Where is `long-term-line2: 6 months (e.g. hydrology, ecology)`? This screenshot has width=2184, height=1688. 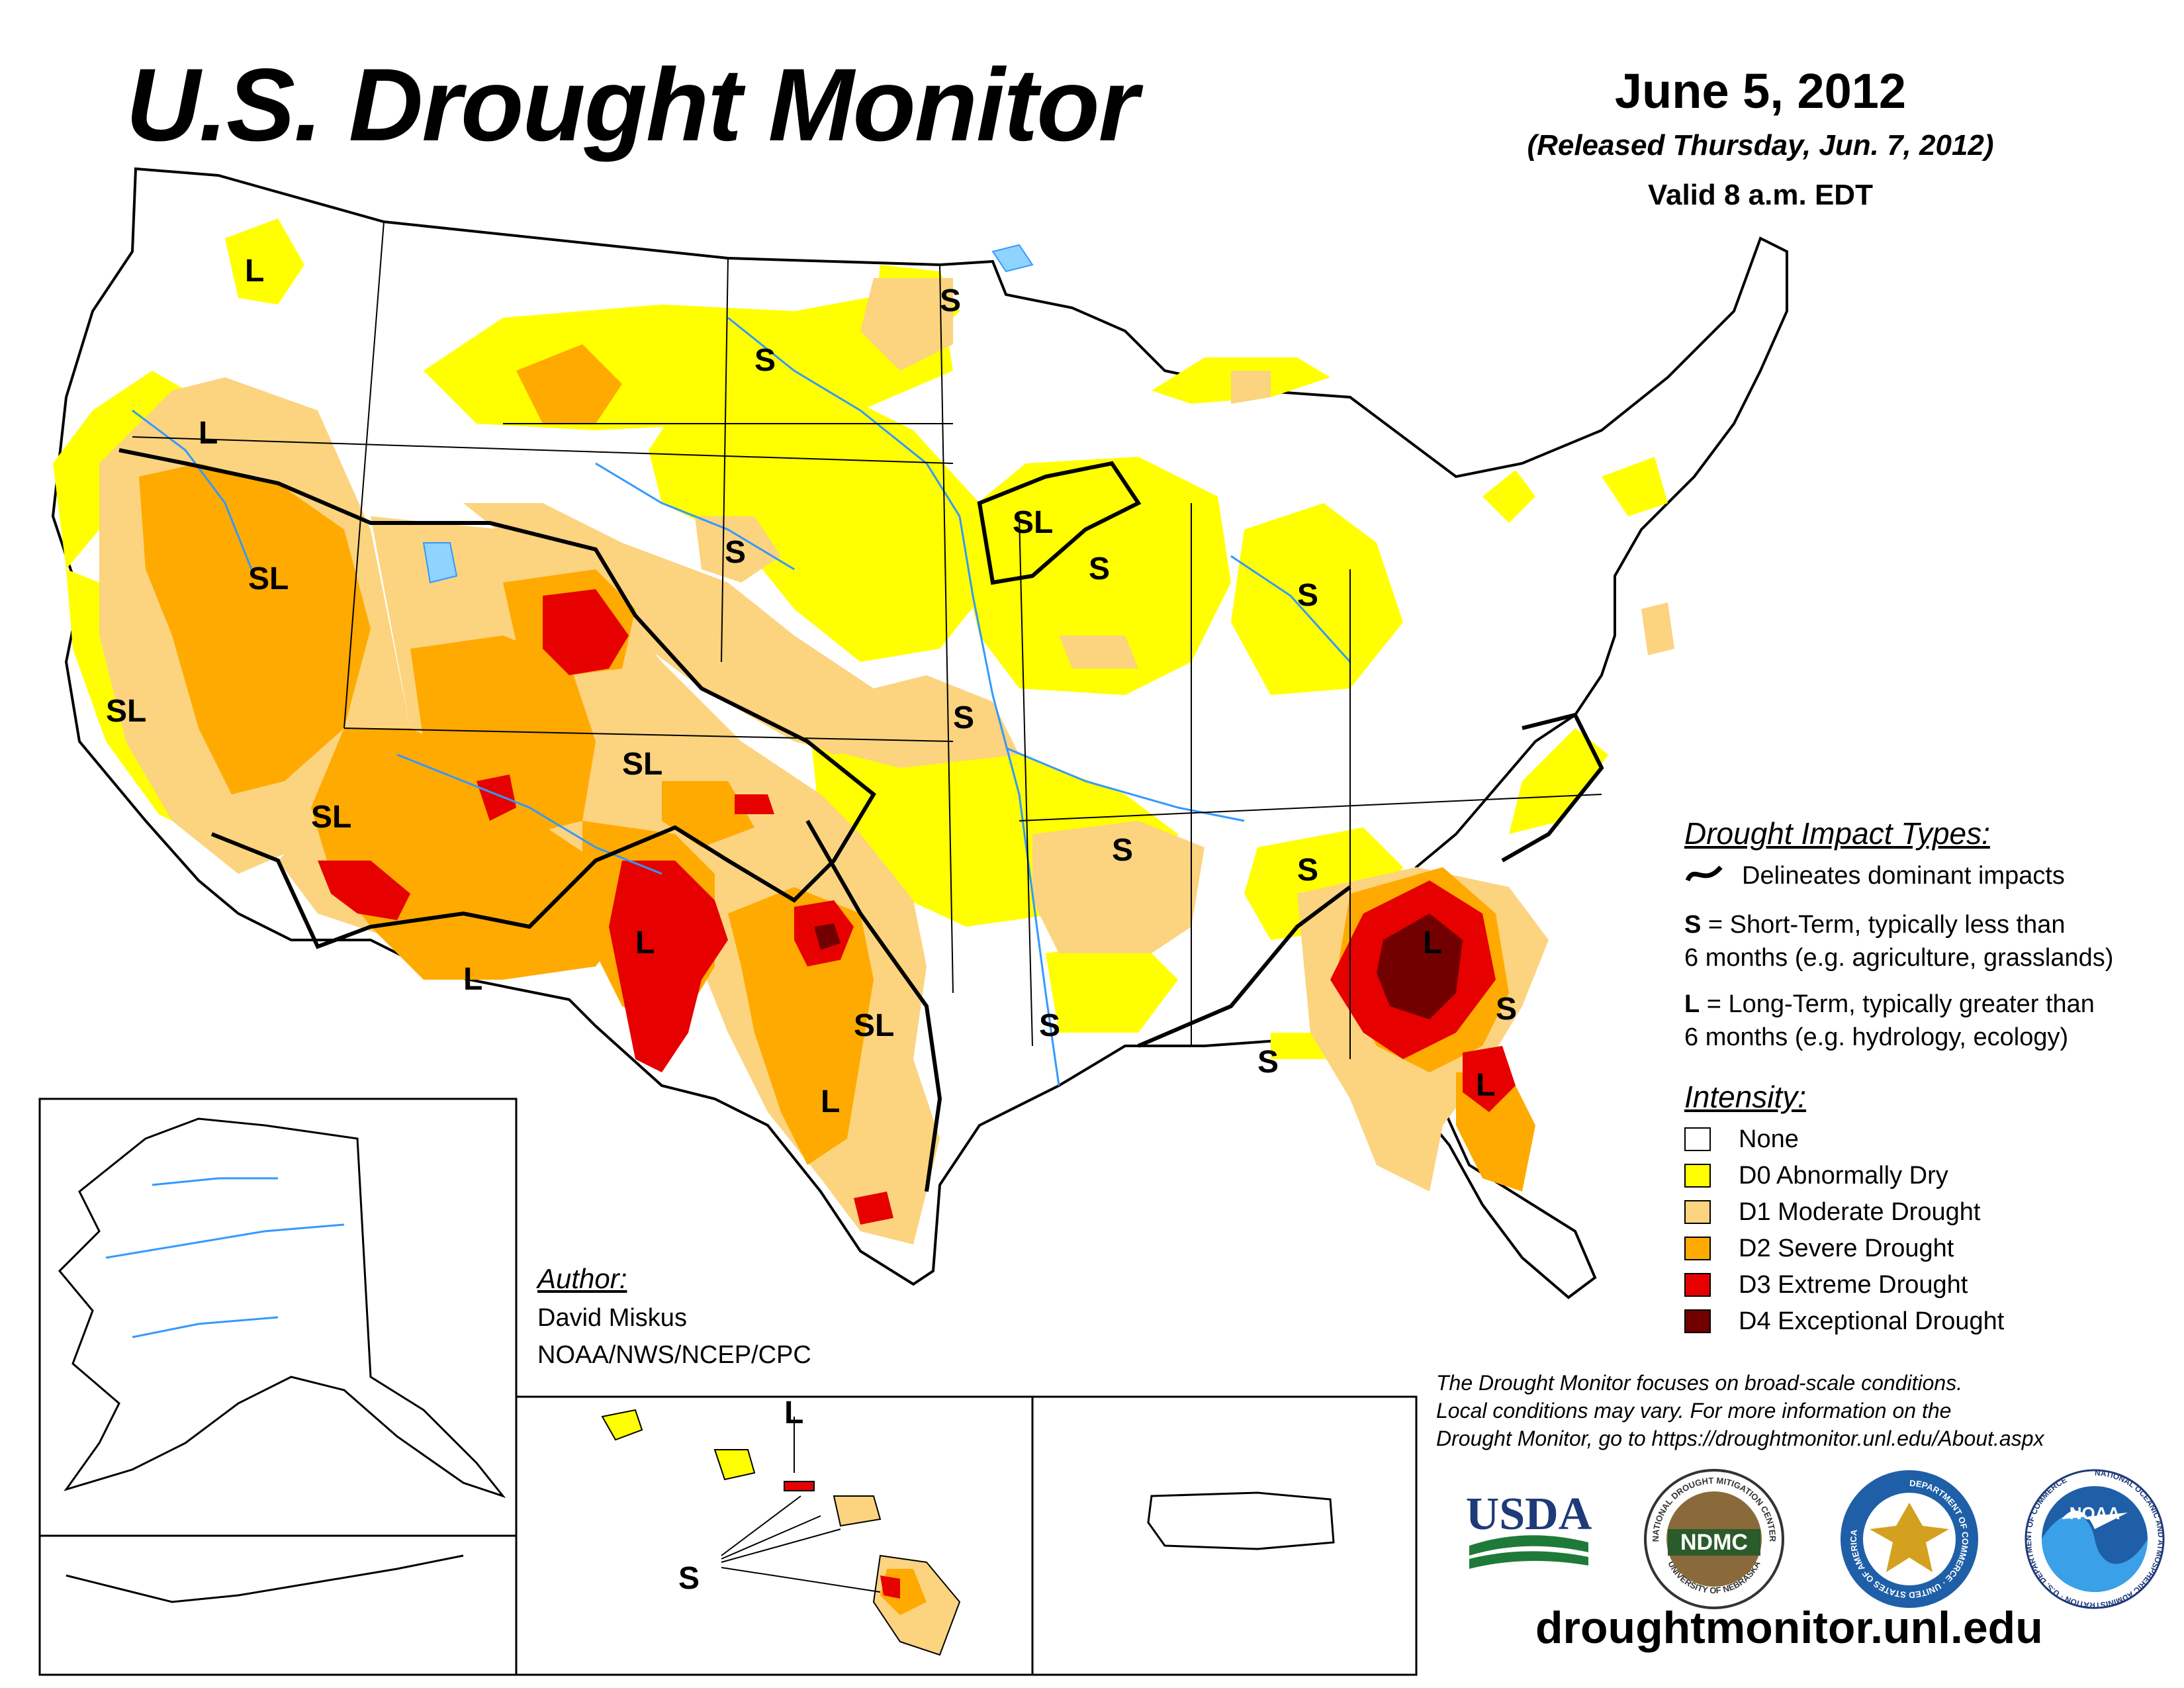
long-term-line2: 6 months (e.g. hydrology, ecology) is located at coordinates (1877, 1037).